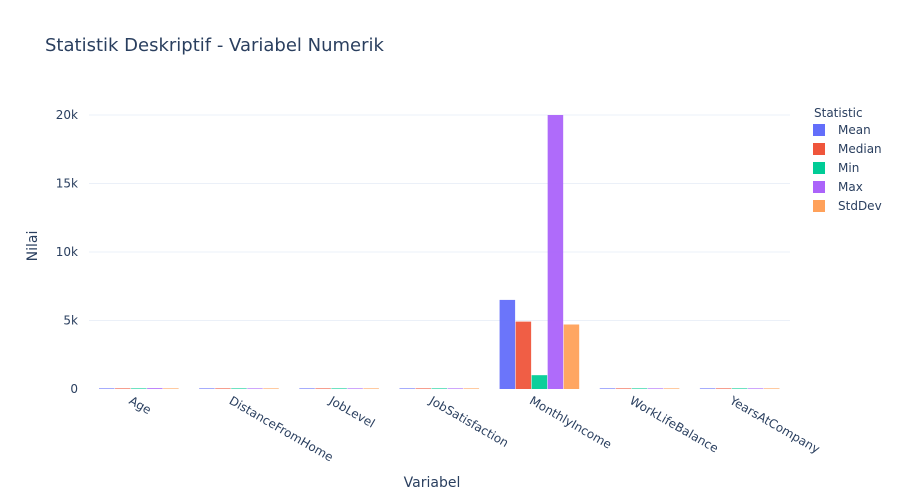  Describe the element at coordinates (555, 252) in the screenshot. I see `bar-max-monthlyincome` at that location.